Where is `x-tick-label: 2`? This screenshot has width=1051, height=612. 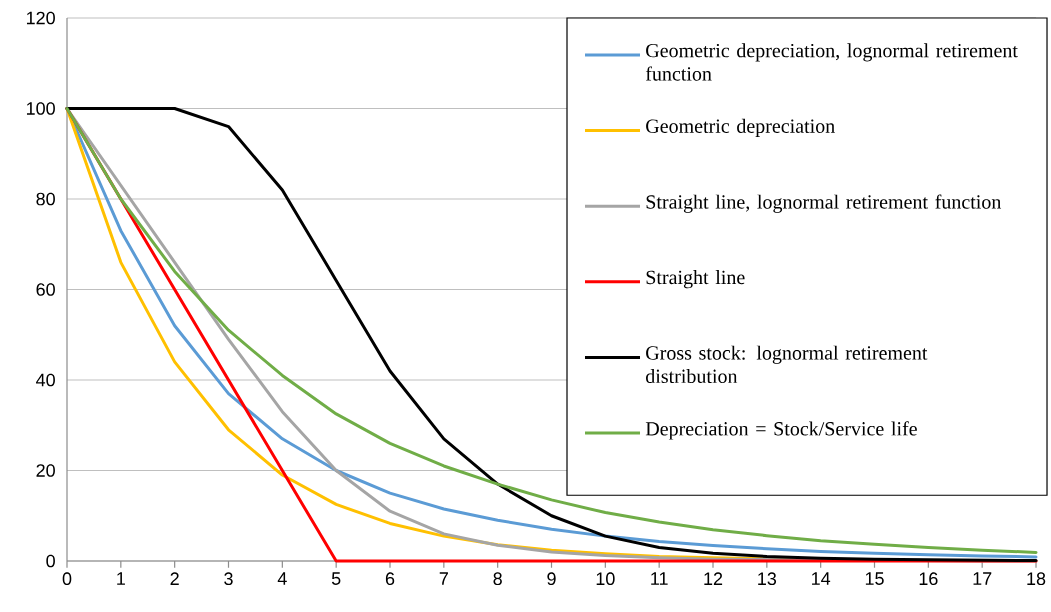
x-tick-label: 2 is located at coordinates (174, 578).